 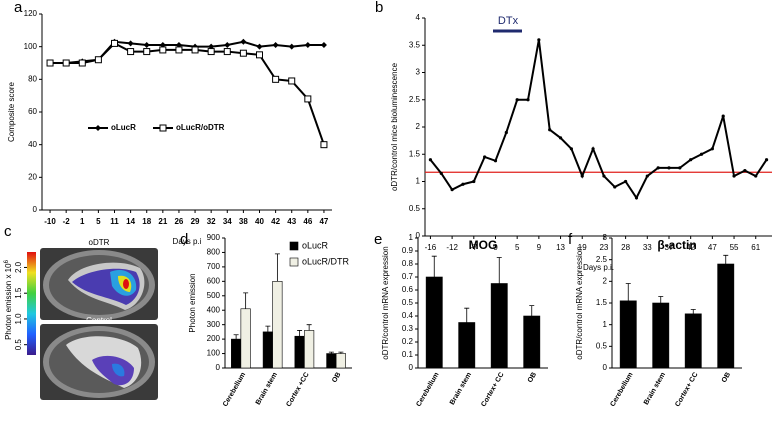 I want to click on y-tick-label: 200, so click(x=214, y=338).